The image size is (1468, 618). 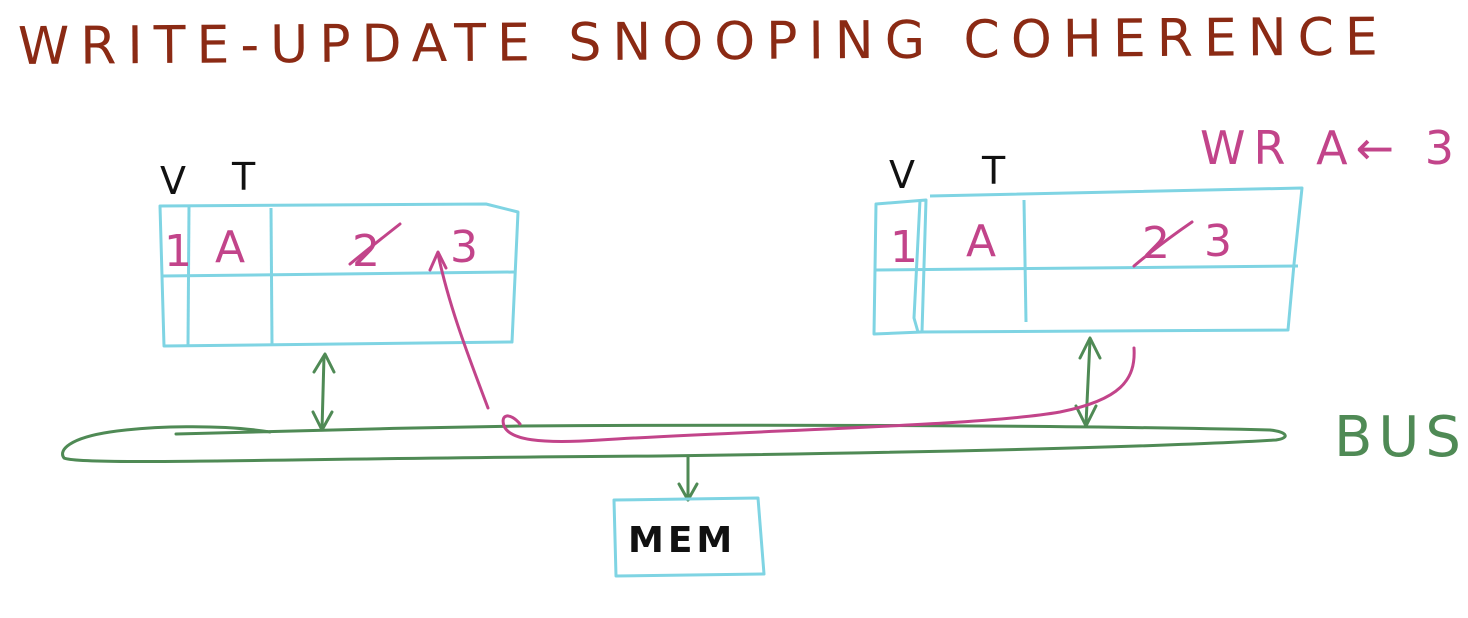 I want to click on bus-line, so click(x=674, y=443).